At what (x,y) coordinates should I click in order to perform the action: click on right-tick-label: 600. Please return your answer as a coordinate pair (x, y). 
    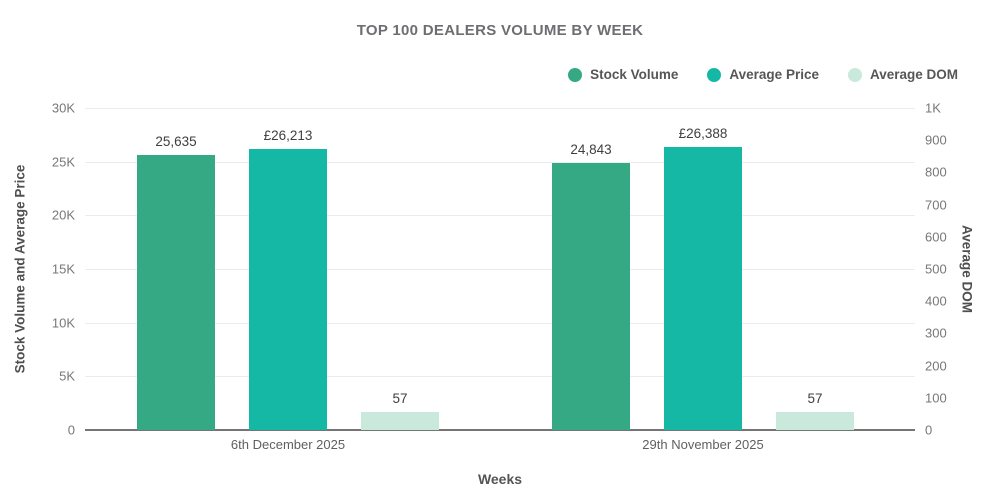
    Looking at the image, I should click on (936, 237).